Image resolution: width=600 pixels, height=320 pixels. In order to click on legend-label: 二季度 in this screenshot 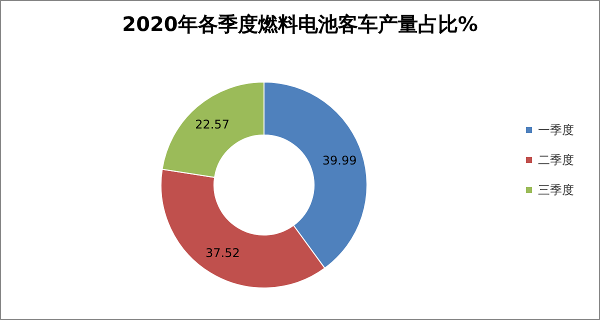, I will do `click(556, 160)`.